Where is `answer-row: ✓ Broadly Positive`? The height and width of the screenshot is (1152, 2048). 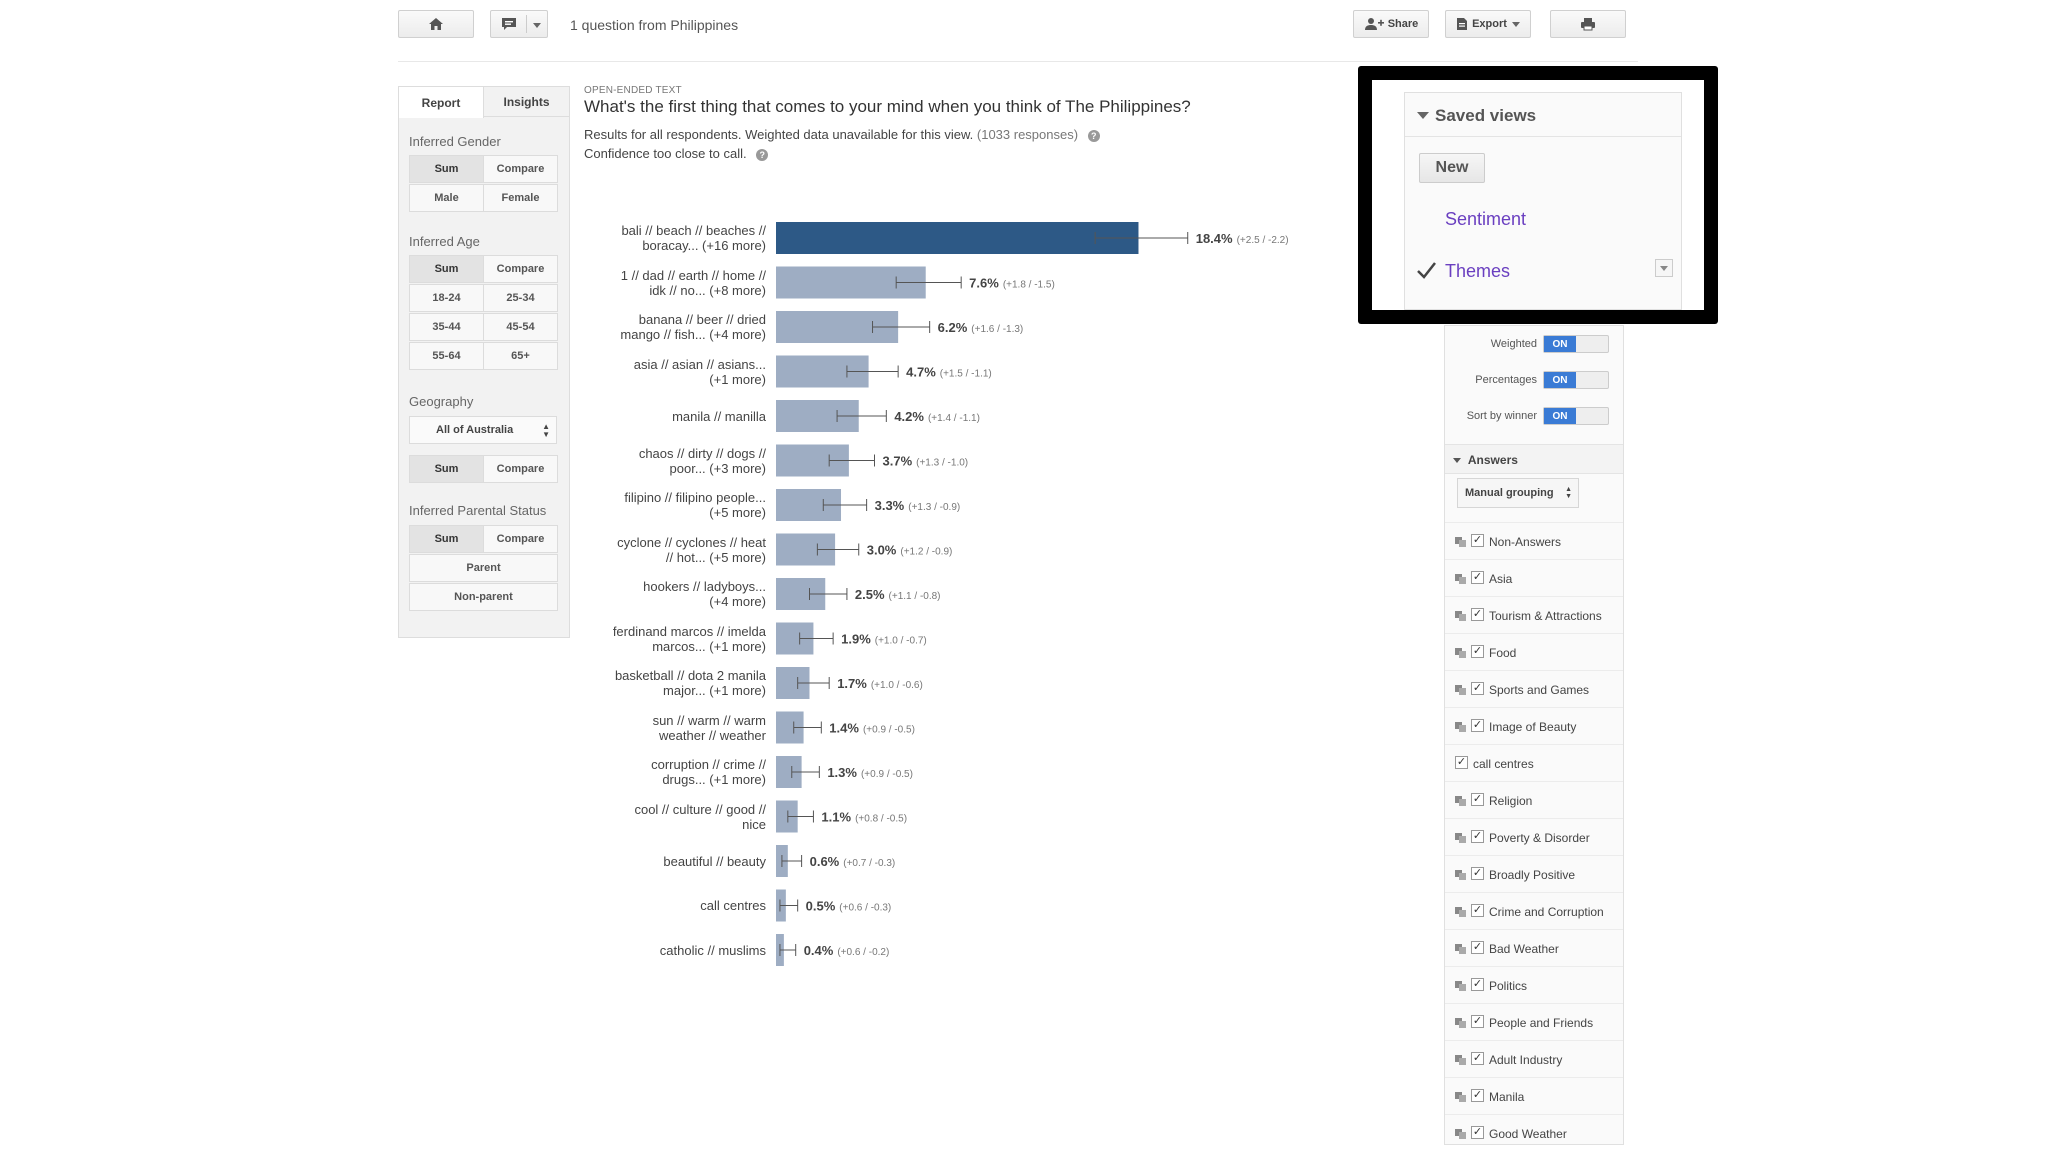
answer-row: ✓ Broadly Positive is located at coordinates (1534, 873).